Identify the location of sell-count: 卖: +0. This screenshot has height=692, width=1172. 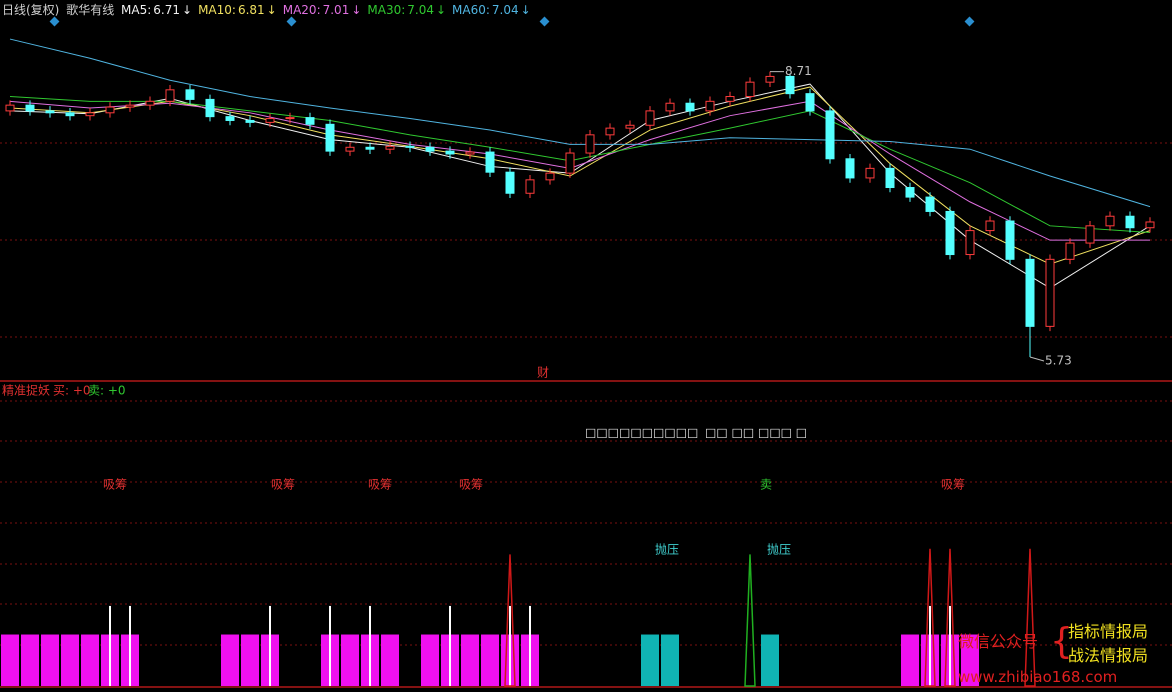
(107, 391).